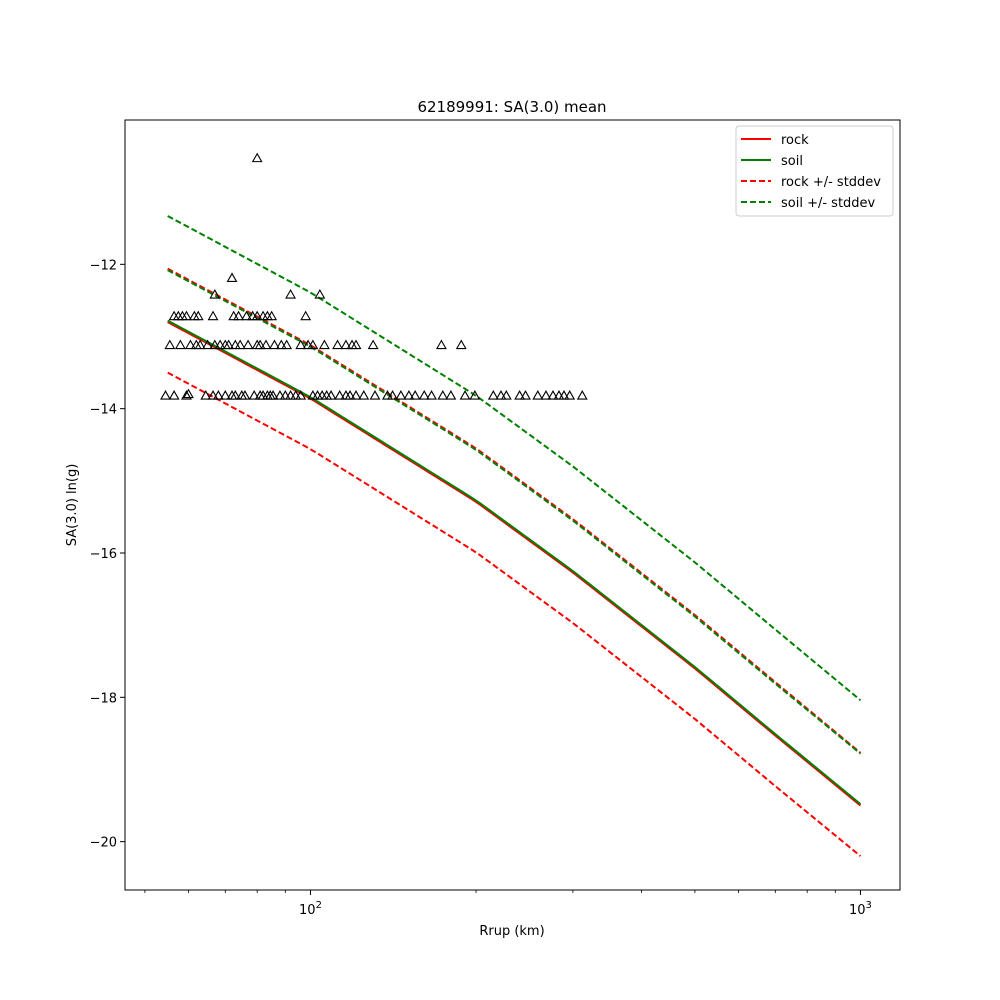 The height and width of the screenshot is (1000, 1000). I want to click on legend-label-soil-stddev: soil +/- stddev, so click(828, 203).